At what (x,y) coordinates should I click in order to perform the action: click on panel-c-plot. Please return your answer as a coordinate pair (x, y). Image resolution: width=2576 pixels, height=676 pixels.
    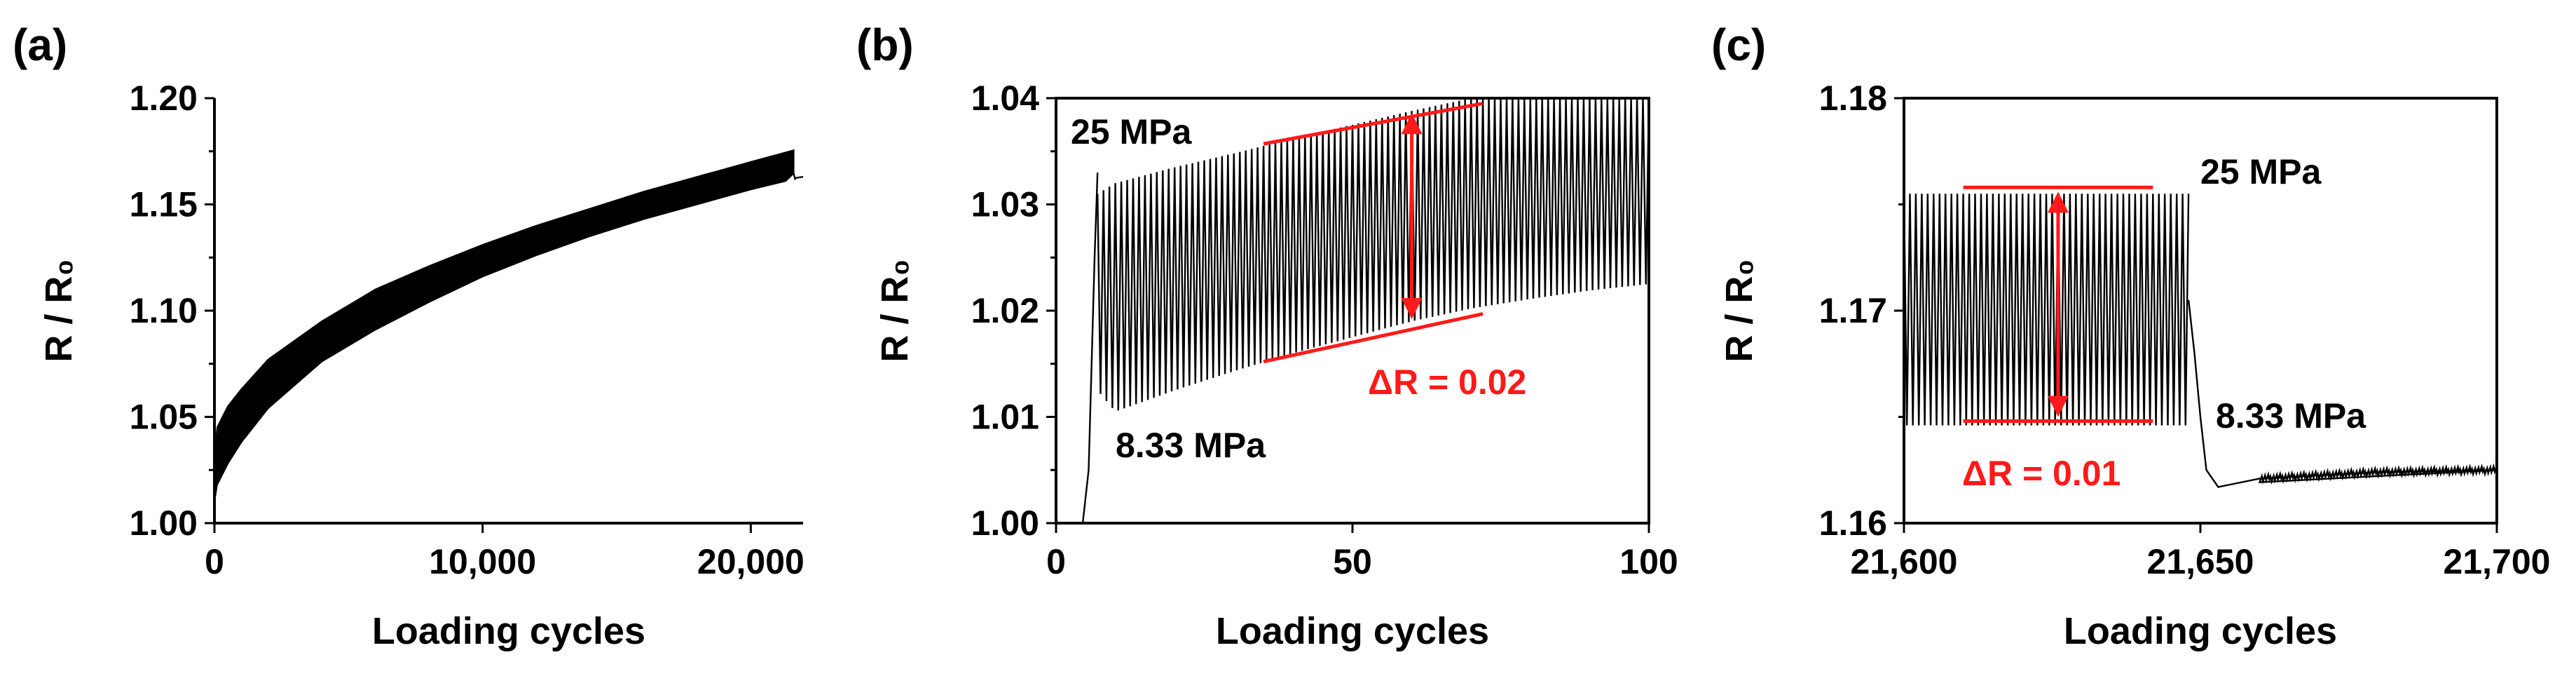
    Looking at the image, I should click on (2200, 341).